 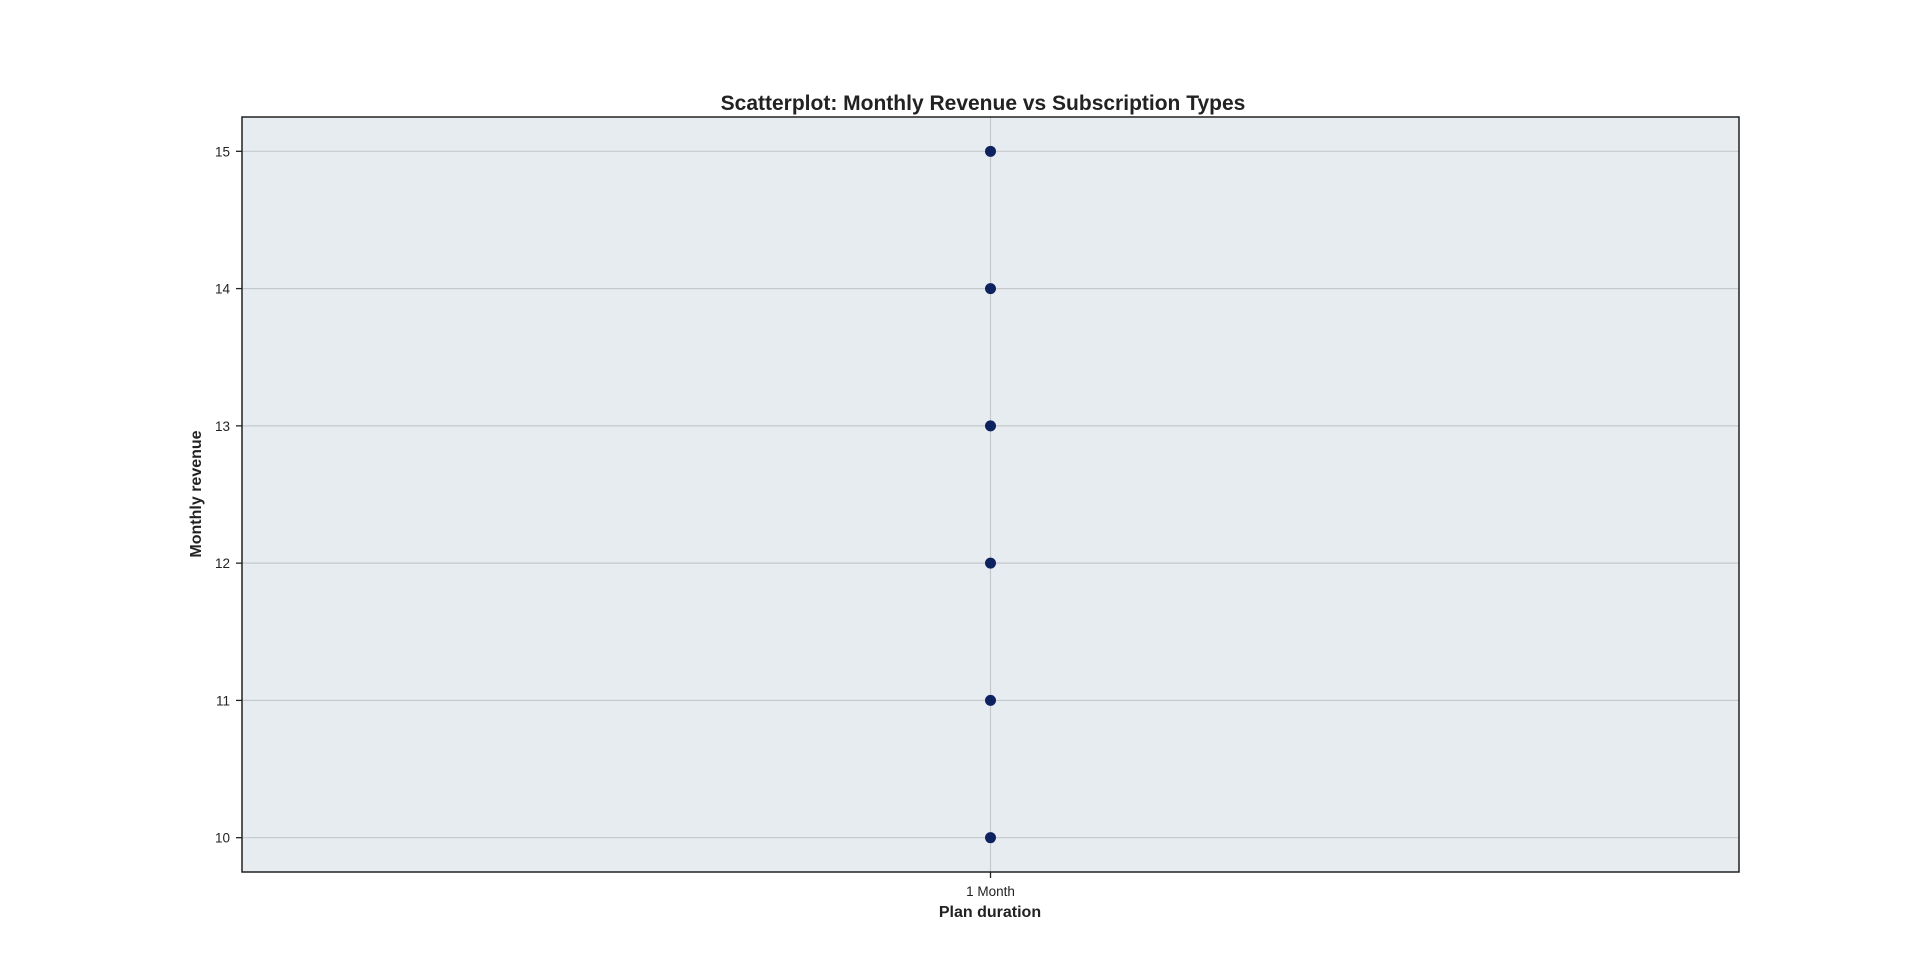 What do you see at coordinates (990, 912) in the screenshot?
I see `x-axis-label: Plan duration` at bounding box center [990, 912].